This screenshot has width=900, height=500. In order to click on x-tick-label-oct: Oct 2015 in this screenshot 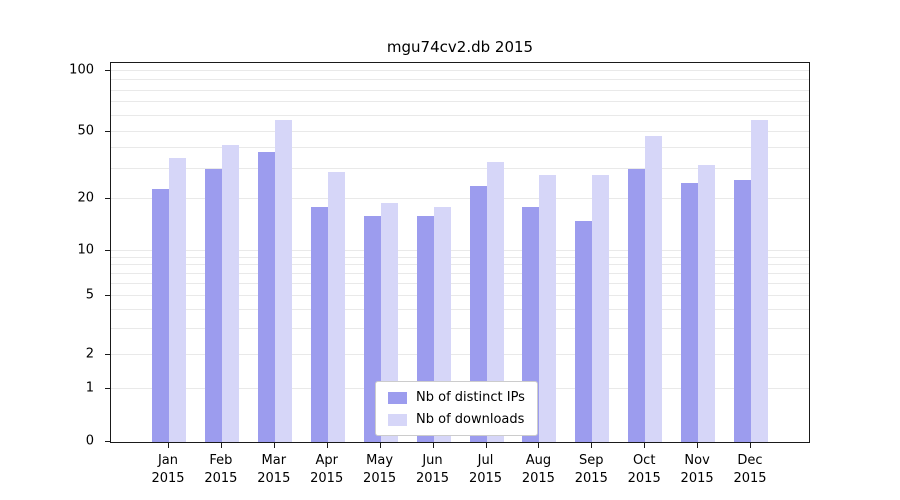, I will do `click(644, 469)`.